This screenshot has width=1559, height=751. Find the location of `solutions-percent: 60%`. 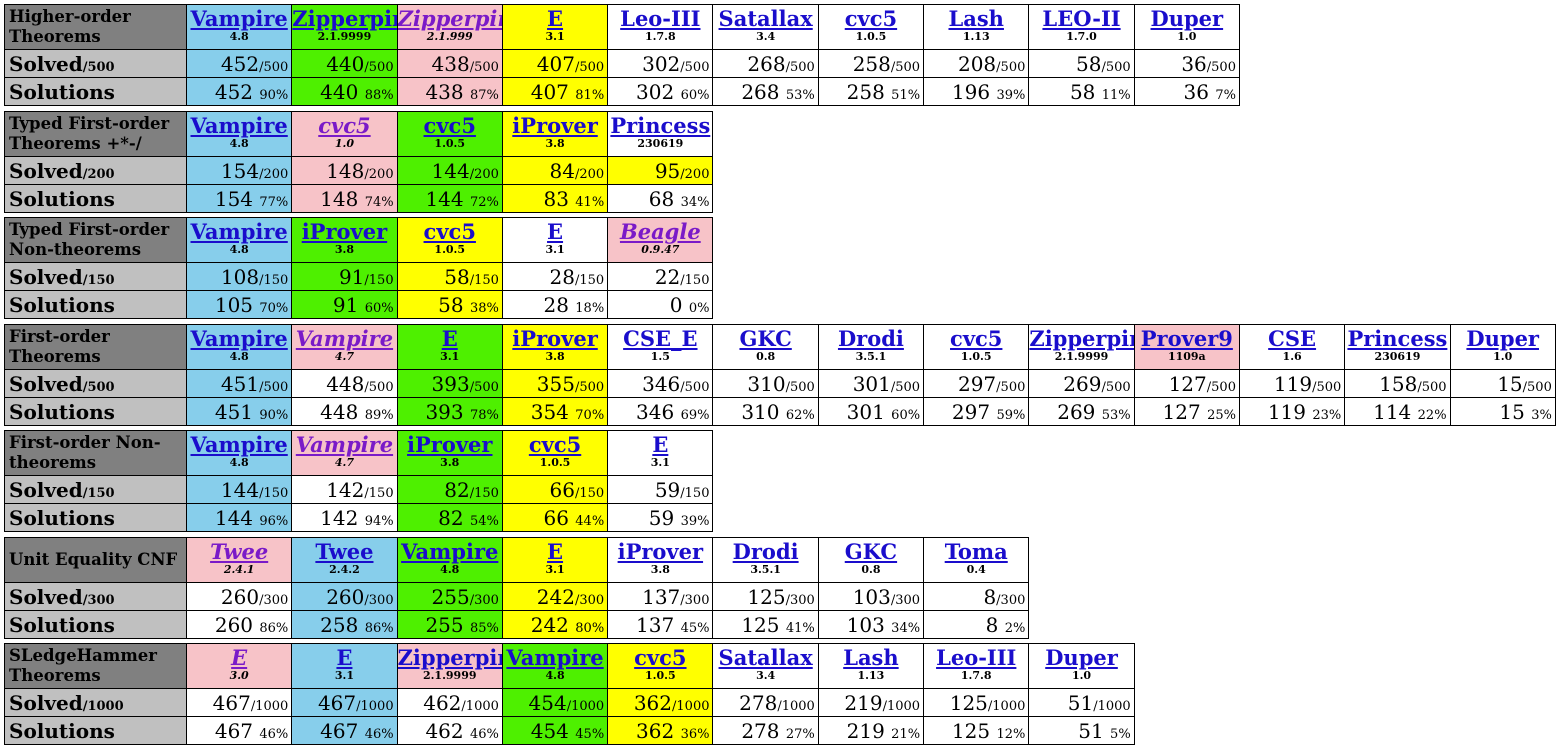

solutions-percent: 60% is located at coordinates (695, 95).